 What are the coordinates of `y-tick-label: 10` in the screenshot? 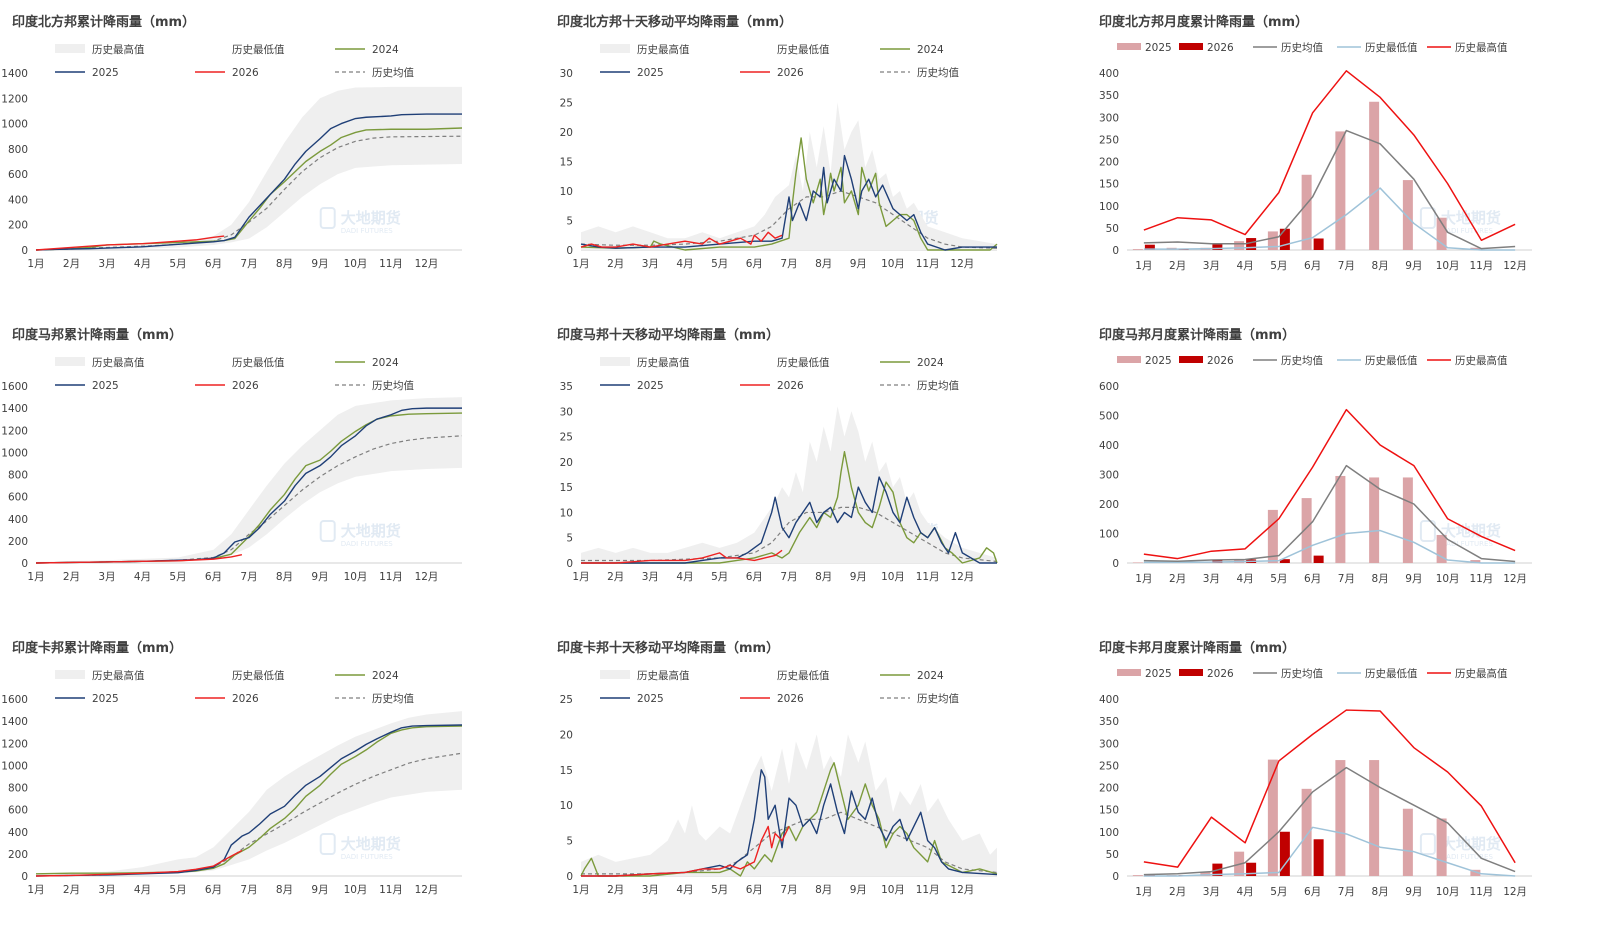 It's located at (566, 192).